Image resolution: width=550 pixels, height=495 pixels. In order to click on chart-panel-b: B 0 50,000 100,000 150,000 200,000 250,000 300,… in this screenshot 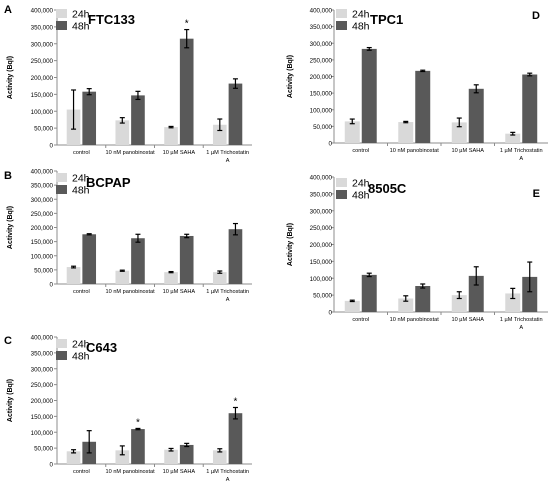, I will do `click(128, 236)`.